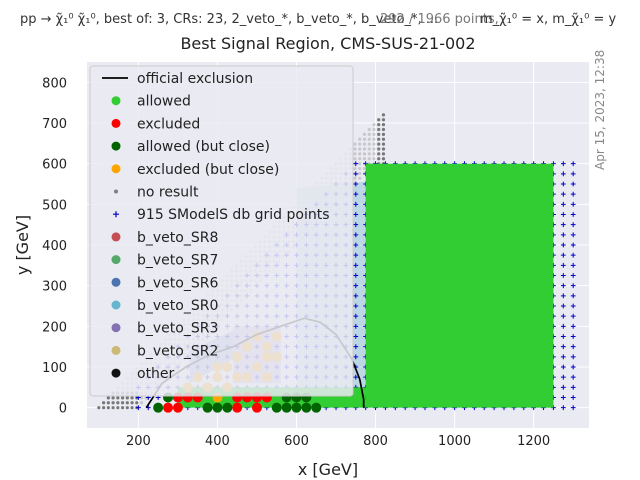  I want to click on y-axis-label: y [GeV], so click(22, 245).